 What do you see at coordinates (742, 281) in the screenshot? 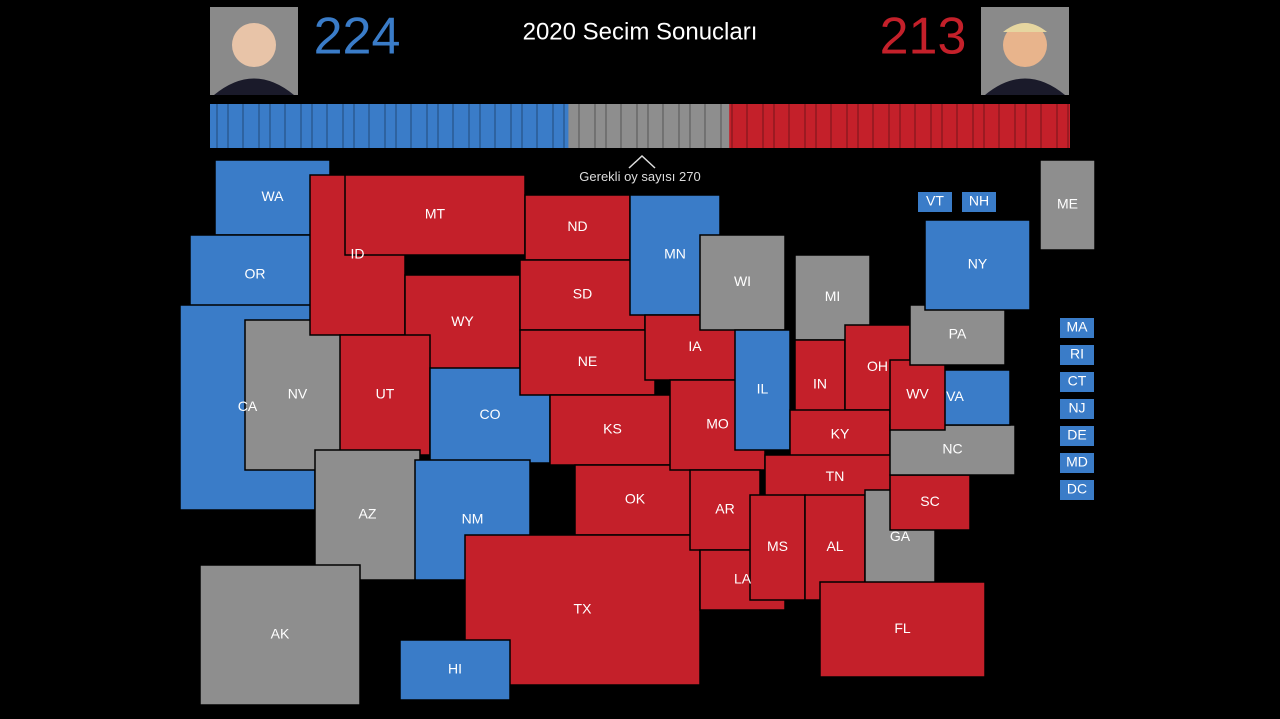
I see `state-label: WI` at bounding box center [742, 281].